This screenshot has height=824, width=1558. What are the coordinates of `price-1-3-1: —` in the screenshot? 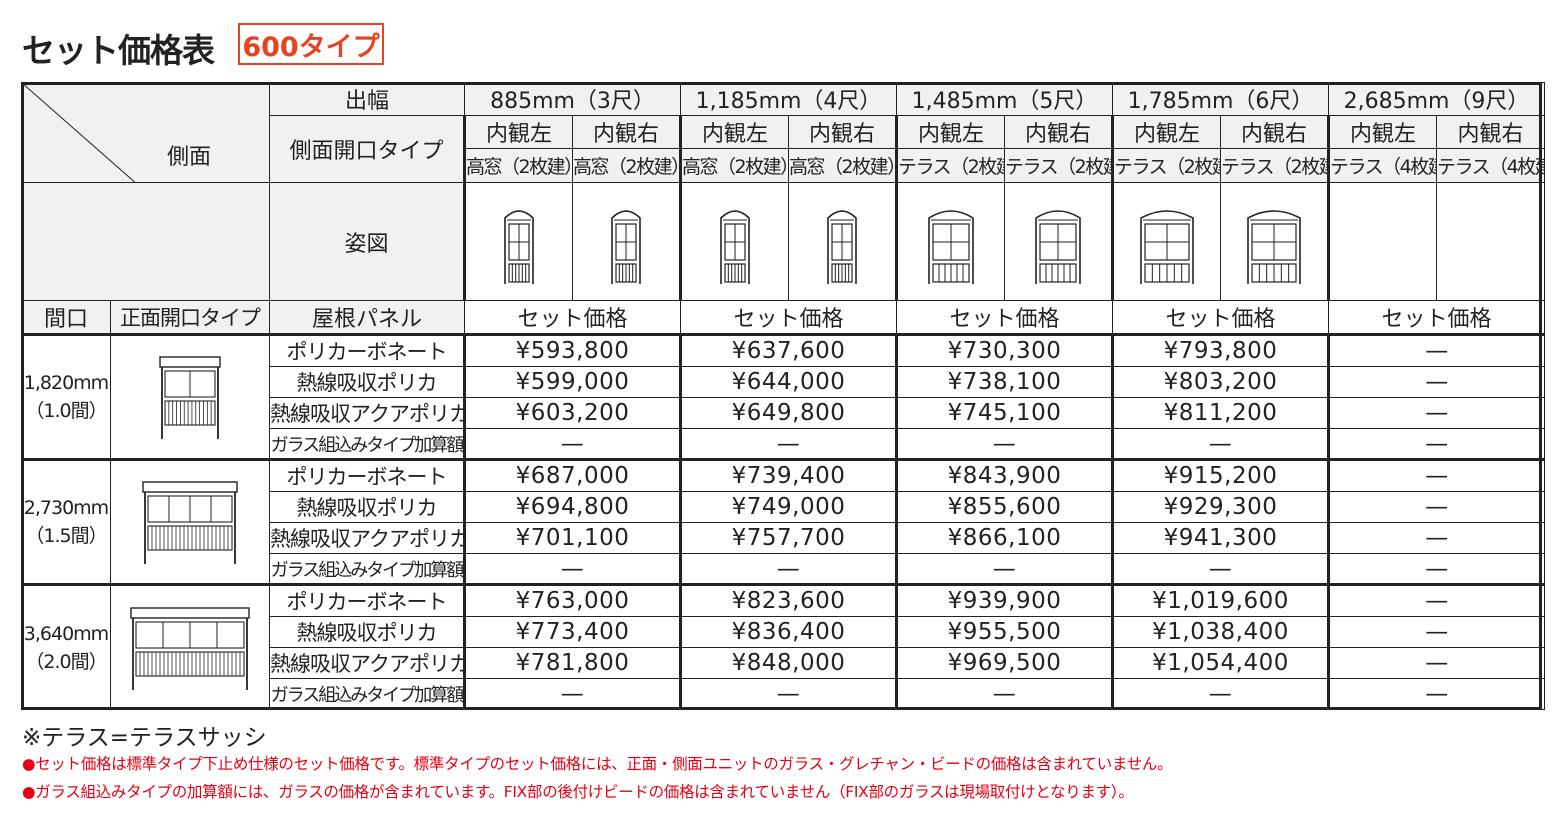 It's located at (788, 569).